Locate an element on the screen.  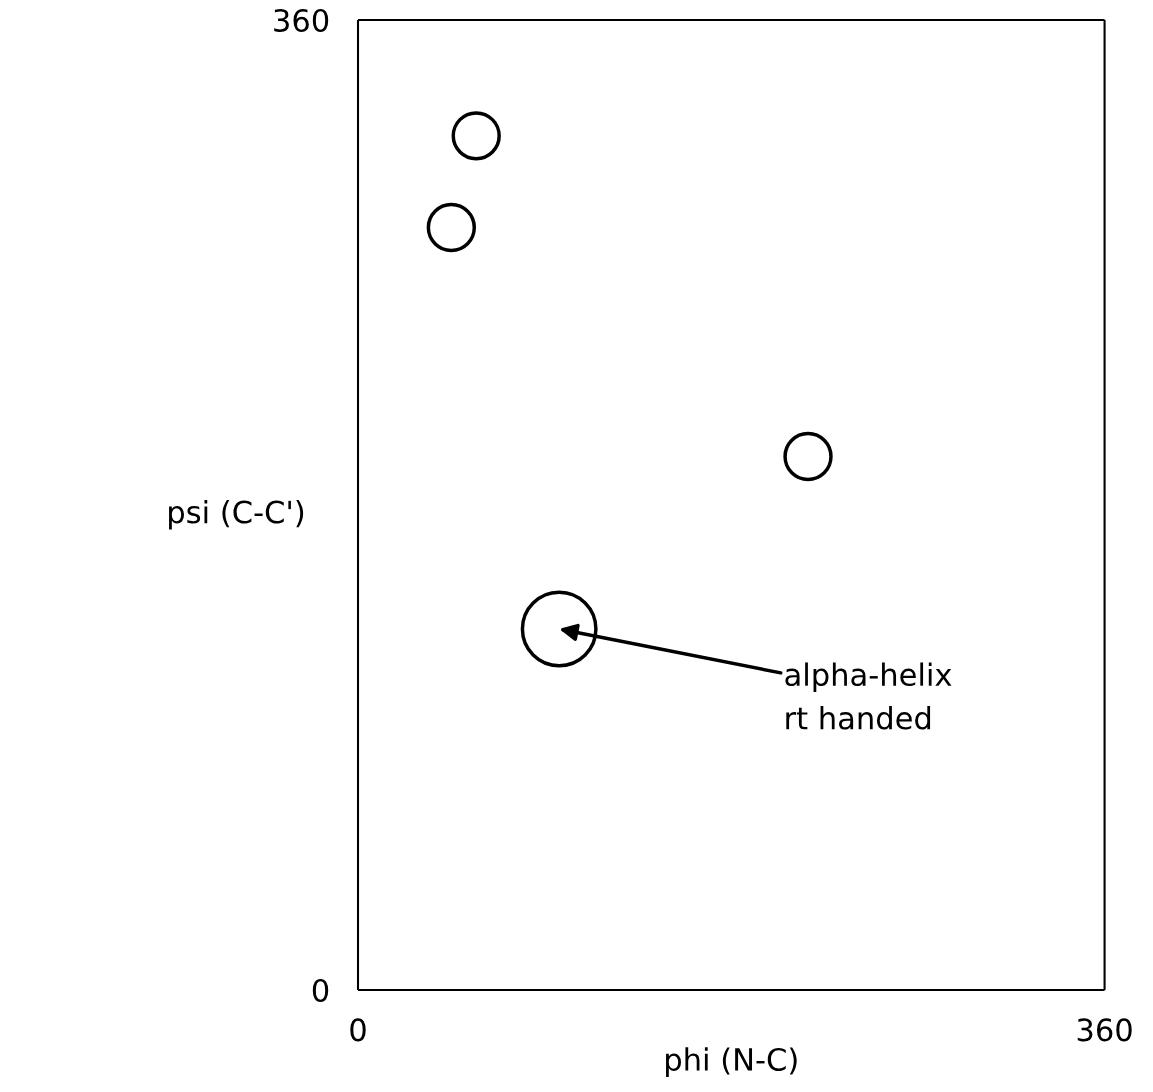
x-axis-title: phi (N-C) is located at coordinates (731, 1062).